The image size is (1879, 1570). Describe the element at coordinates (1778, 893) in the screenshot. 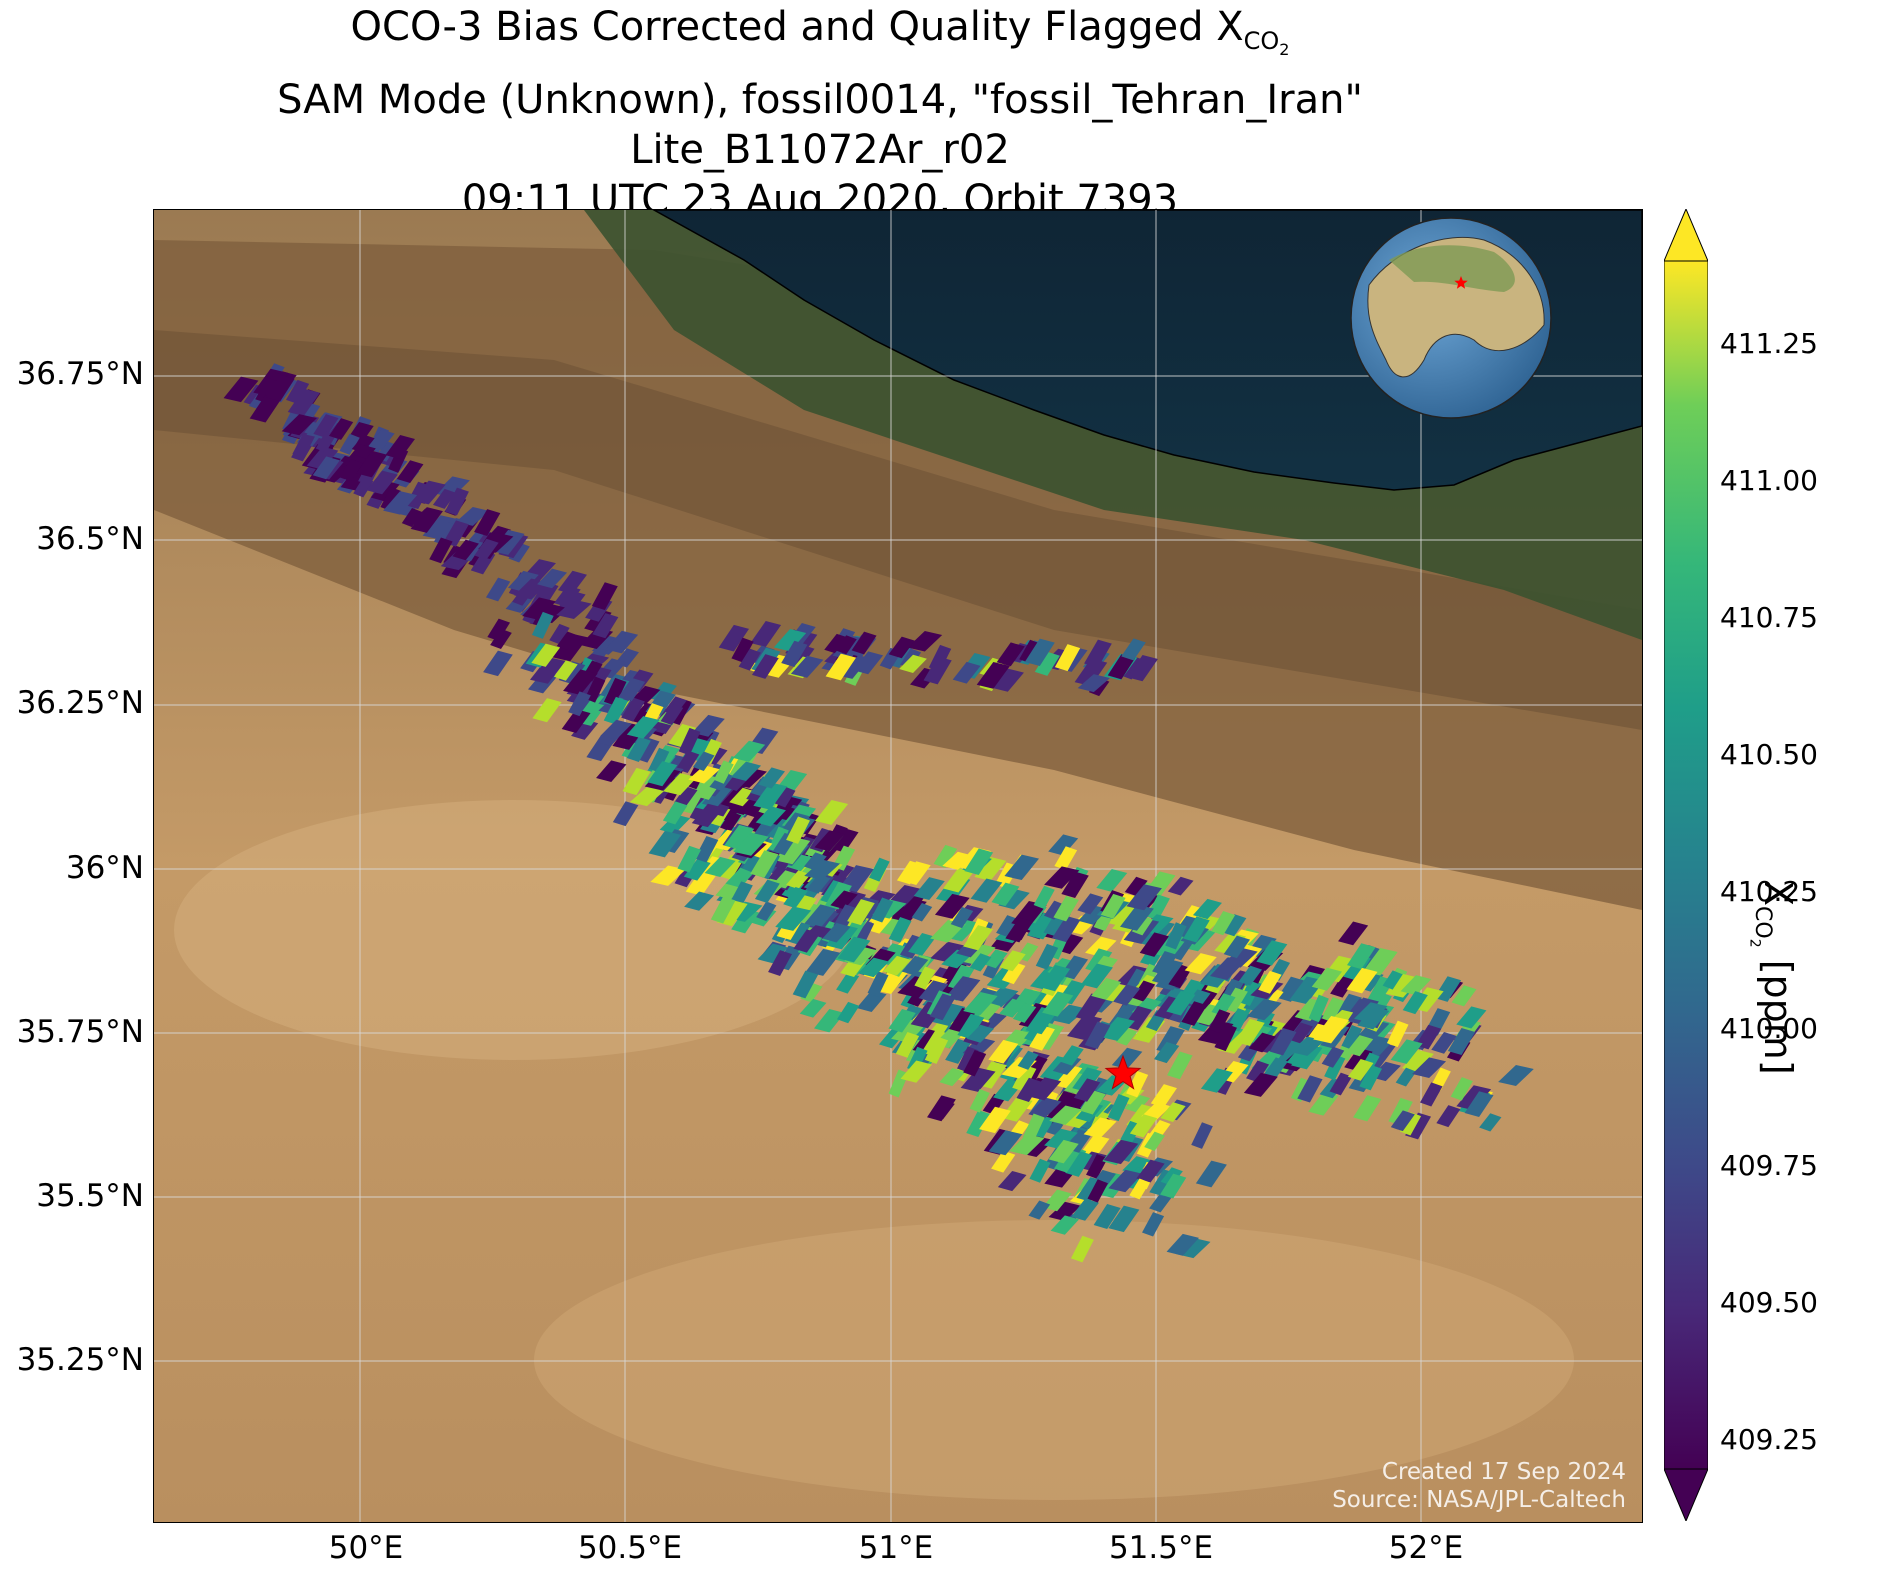

I see `cb-label-prefix: X` at that location.